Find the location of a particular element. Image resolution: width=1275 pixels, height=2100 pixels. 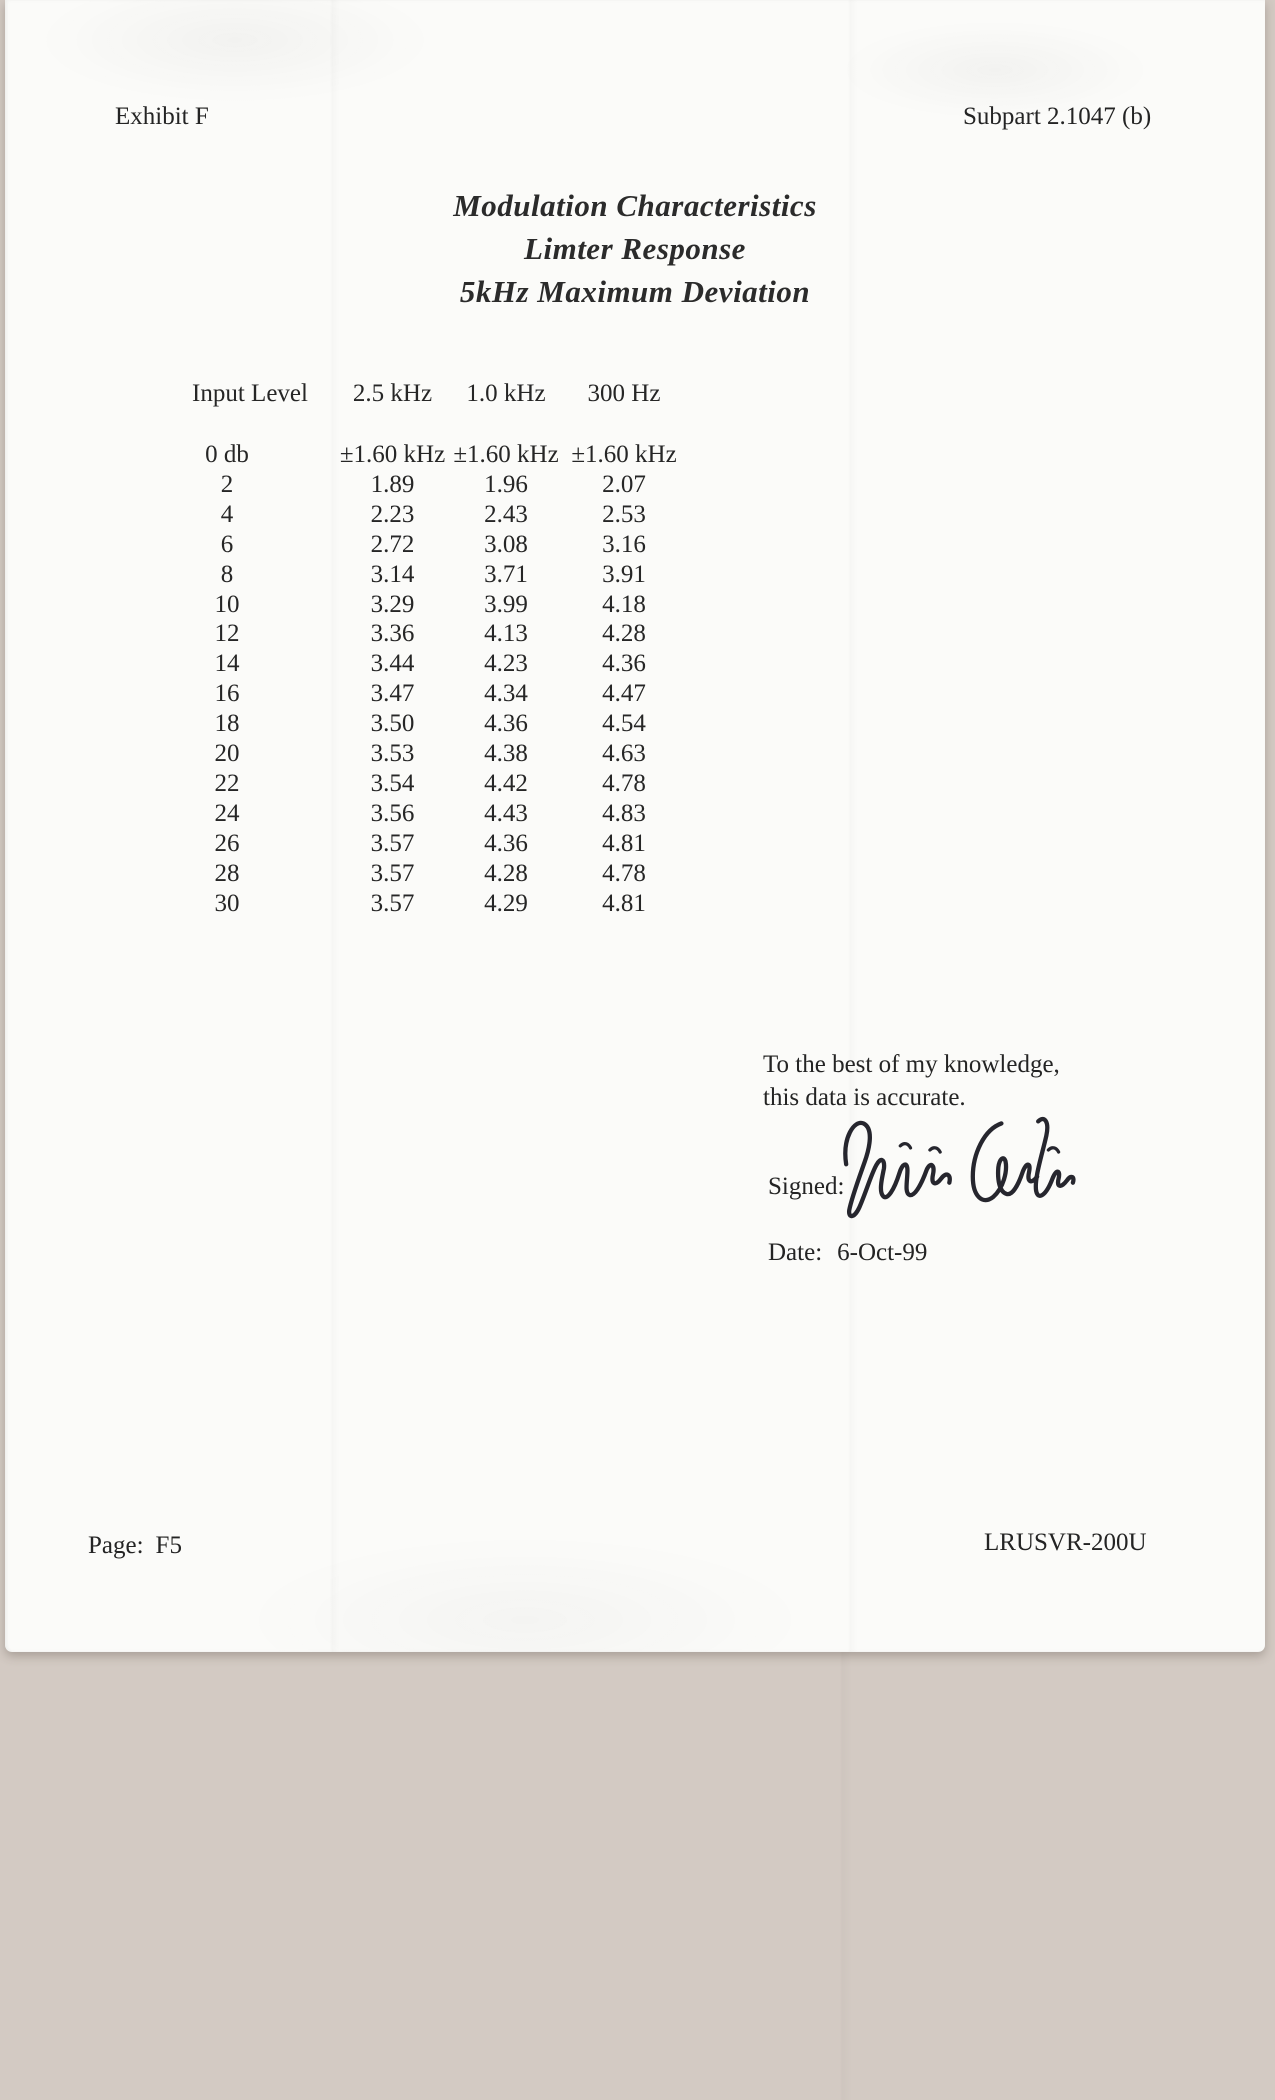

footer-page: Page: F5 is located at coordinates (135, 1546).